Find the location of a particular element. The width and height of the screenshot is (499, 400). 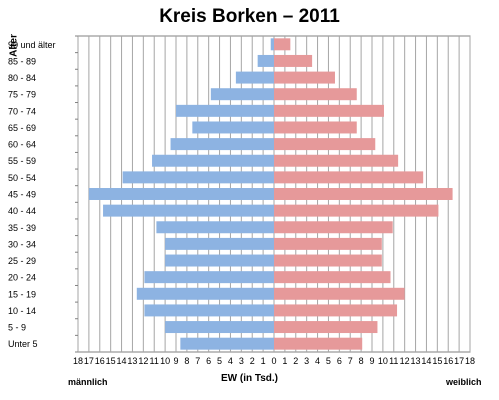

male-label: männlich is located at coordinates (88, 382).